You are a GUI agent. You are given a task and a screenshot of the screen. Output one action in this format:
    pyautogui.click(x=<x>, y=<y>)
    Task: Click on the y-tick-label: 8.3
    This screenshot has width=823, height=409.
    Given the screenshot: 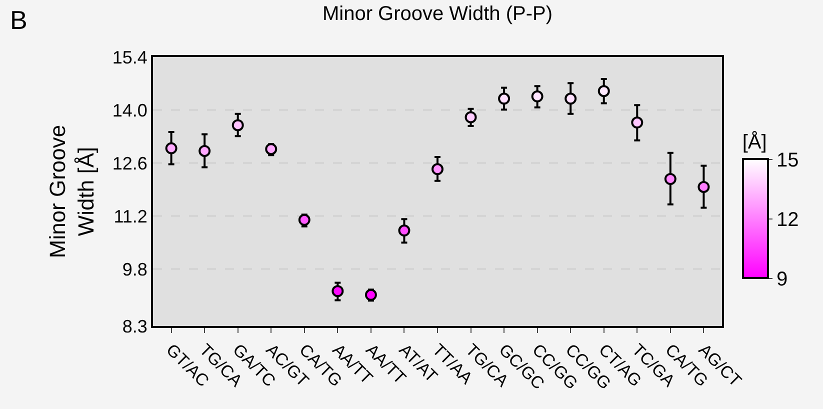 What is the action you would take?
    pyautogui.click(x=135, y=326)
    